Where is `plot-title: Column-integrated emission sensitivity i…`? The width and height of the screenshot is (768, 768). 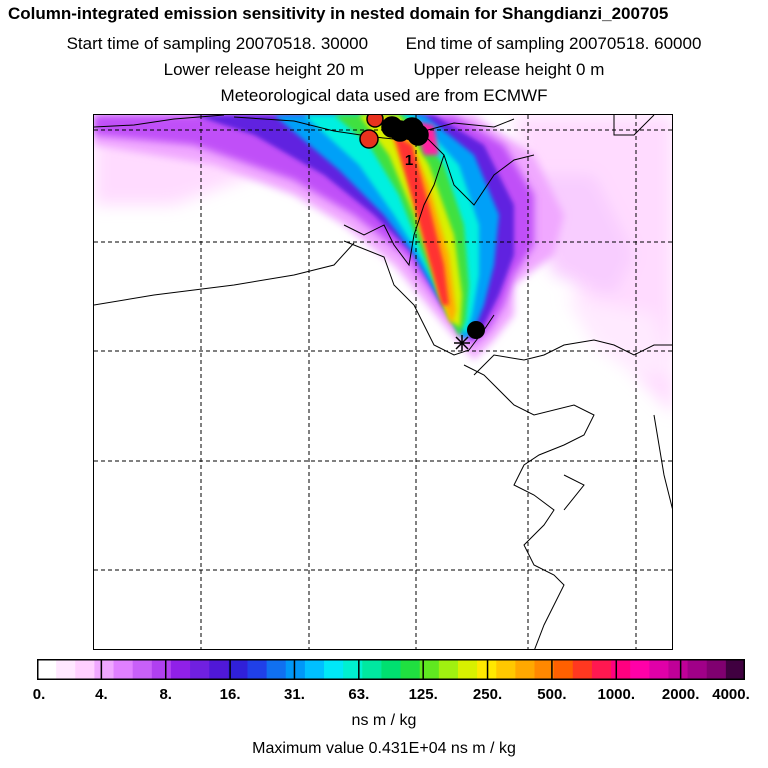
plot-title: Column-integrated emission sensitivity i… is located at coordinates (338, 13).